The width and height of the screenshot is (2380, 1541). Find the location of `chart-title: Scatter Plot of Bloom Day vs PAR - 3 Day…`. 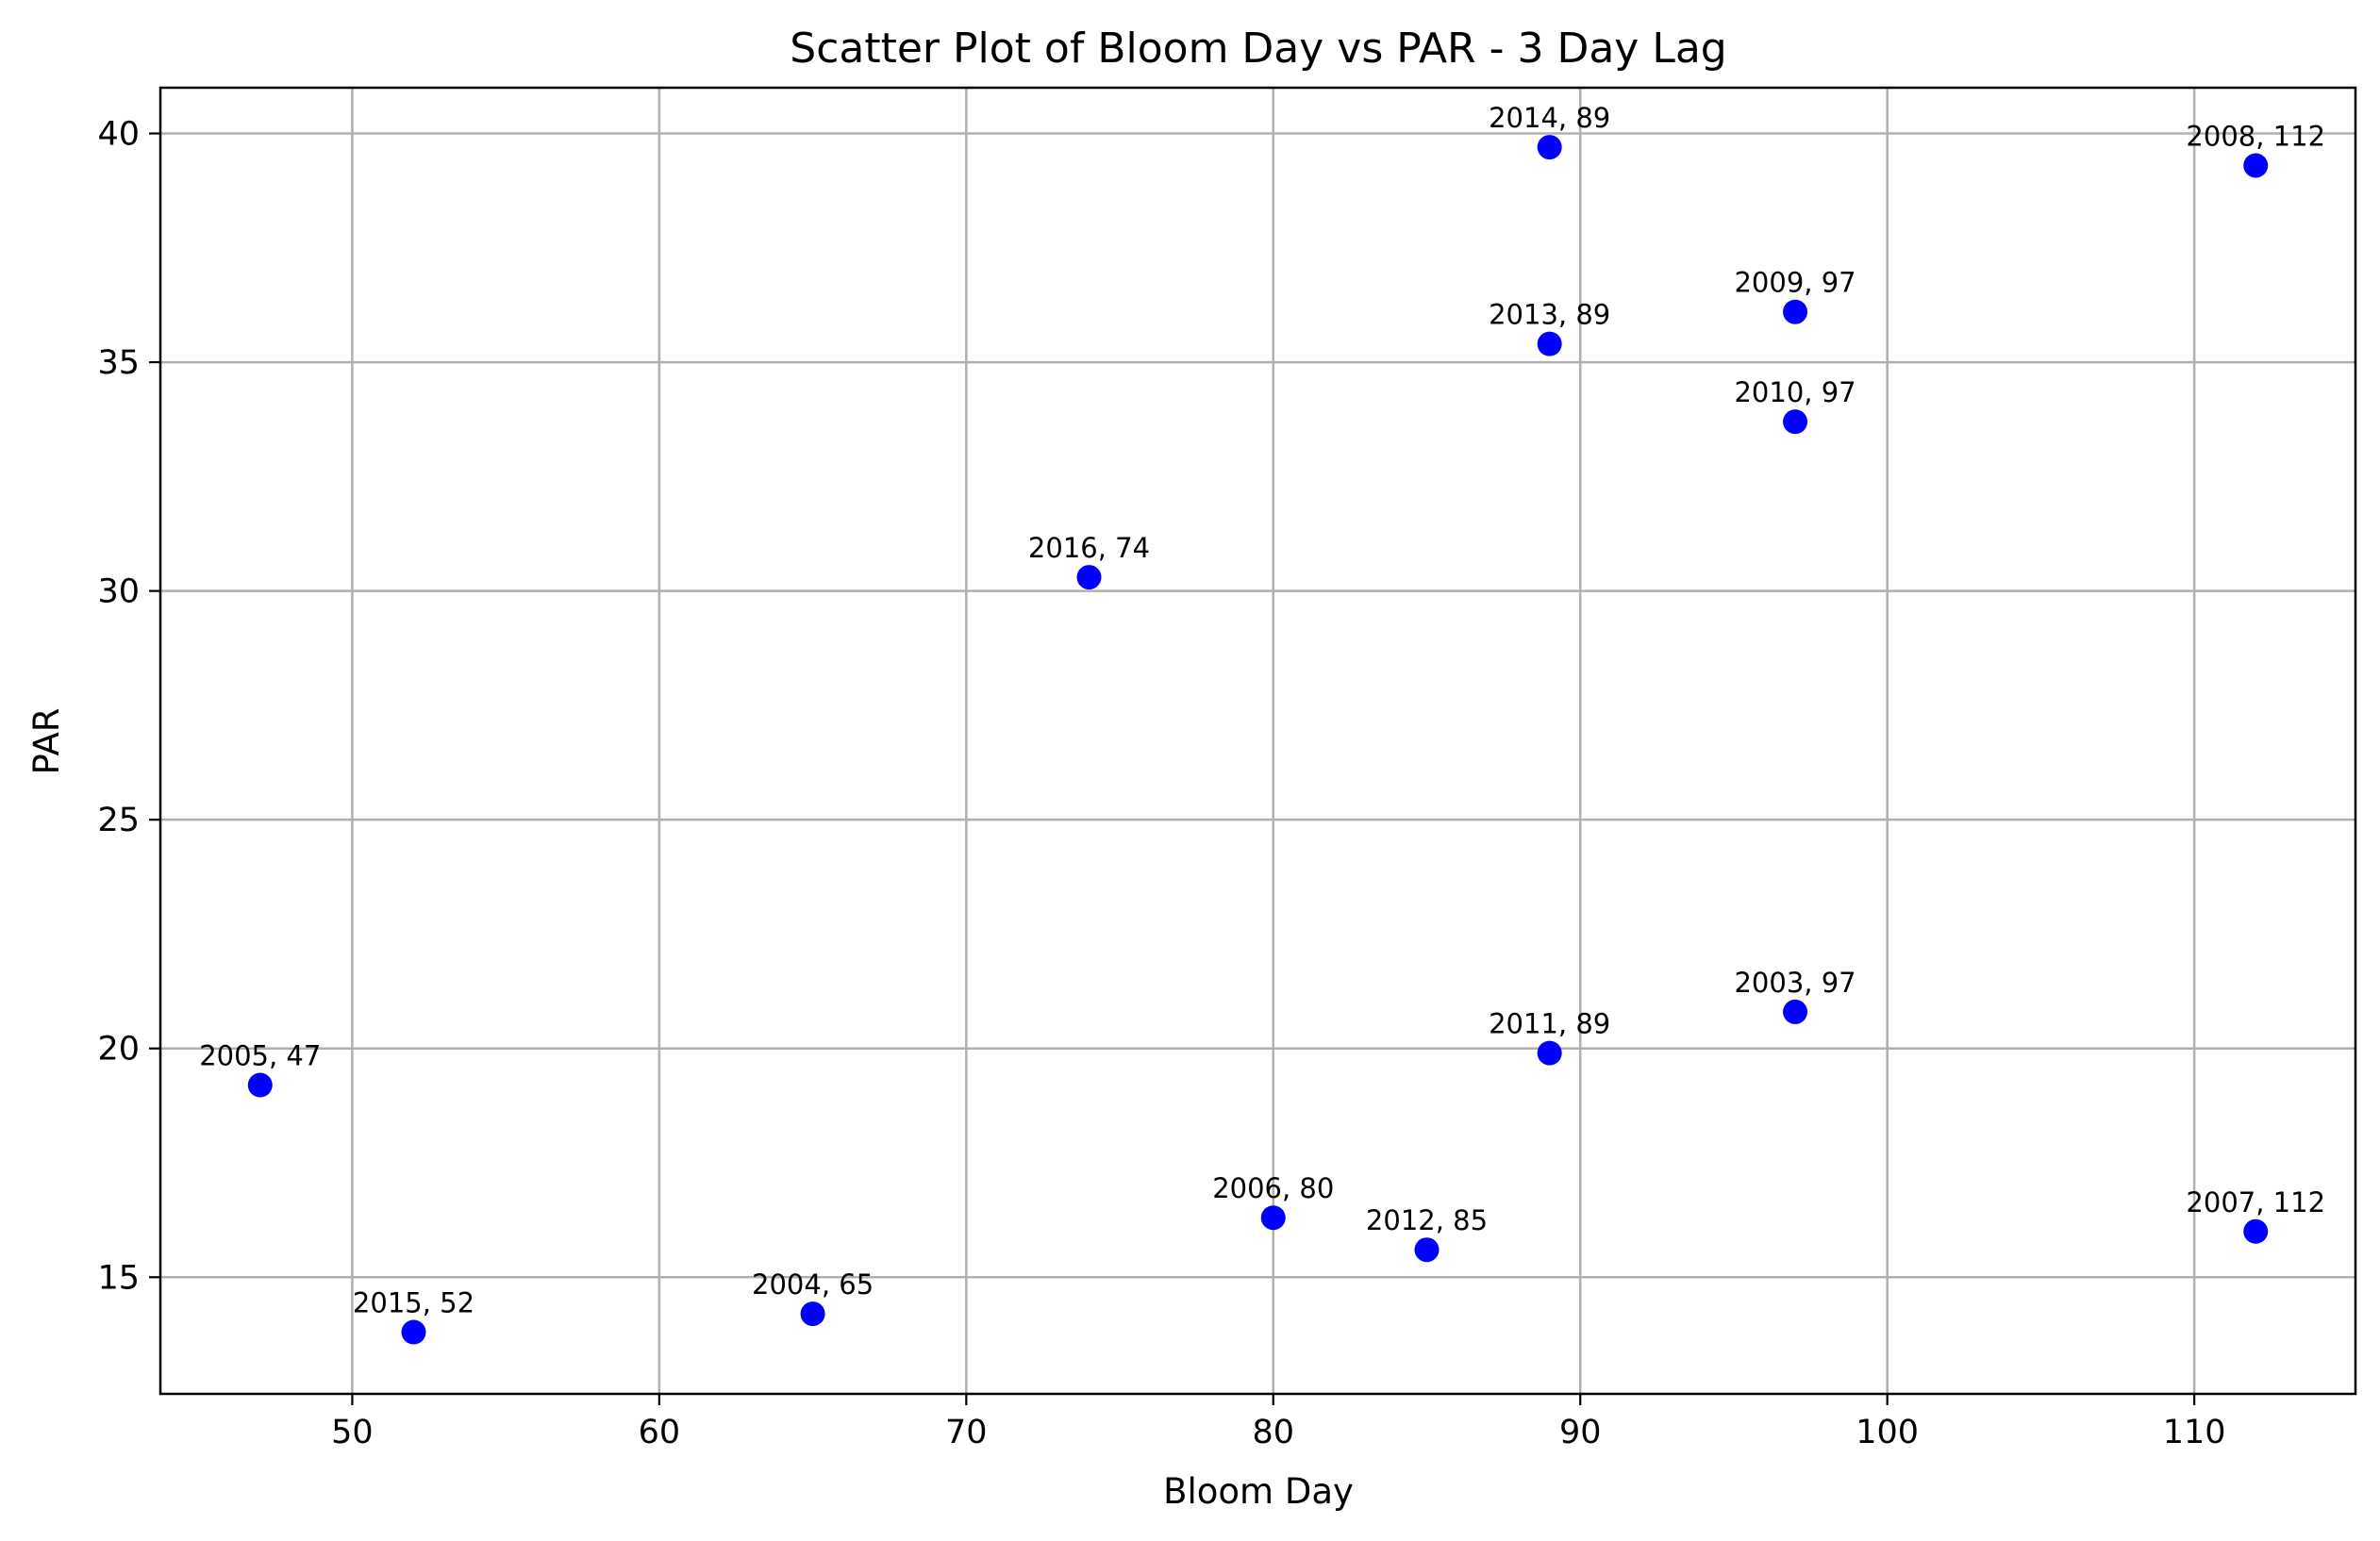

chart-title: Scatter Plot of Bloom Day vs PAR - 3 Day… is located at coordinates (1258, 49).